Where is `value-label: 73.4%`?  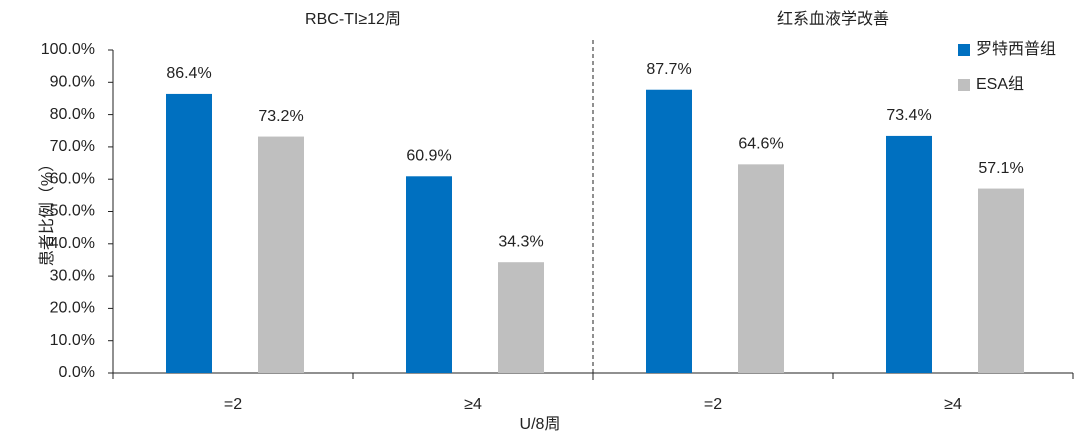
value-label: 73.4% is located at coordinates (908, 115).